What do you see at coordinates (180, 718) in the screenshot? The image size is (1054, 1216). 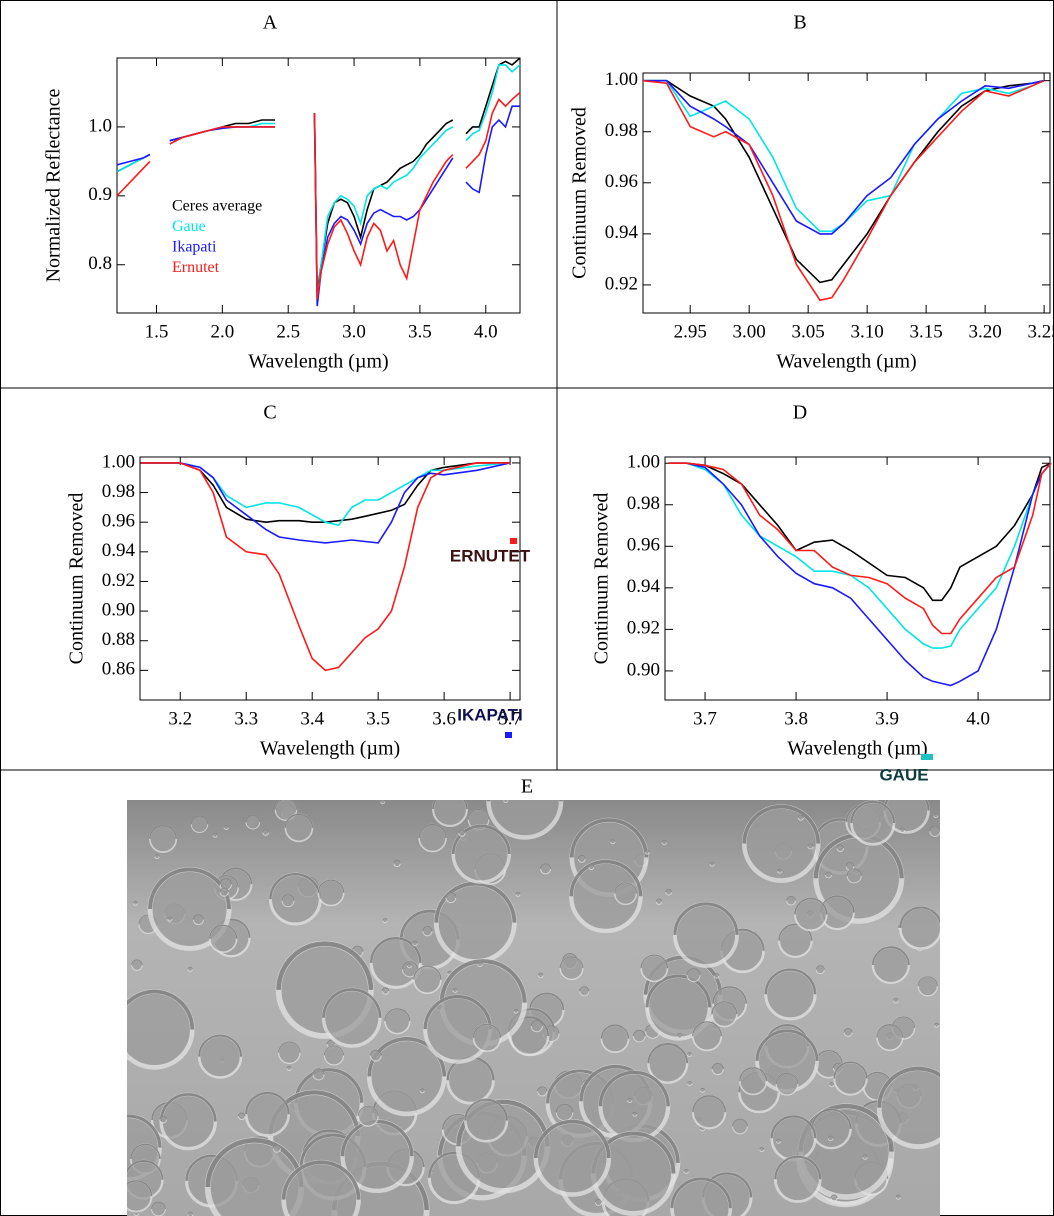 I see `x-tick-label: 3.2` at bounding box center [180, 718].